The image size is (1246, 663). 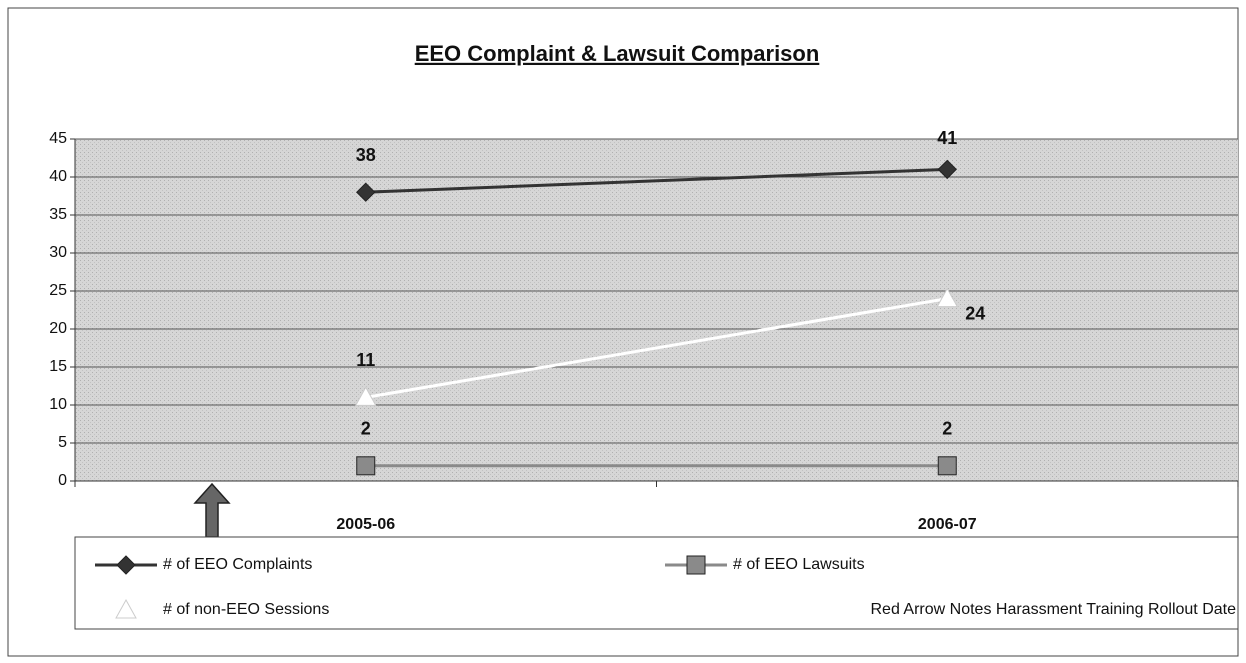 I want to click on data-label: 24, so click(x=975, y=313).